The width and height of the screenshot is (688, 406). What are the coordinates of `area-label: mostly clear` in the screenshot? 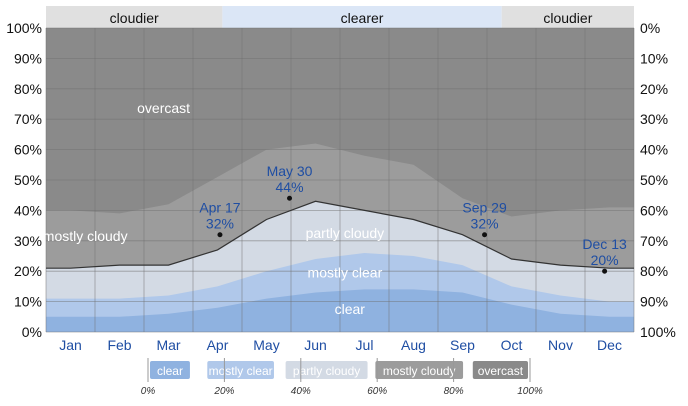 It's located at (345, 272).